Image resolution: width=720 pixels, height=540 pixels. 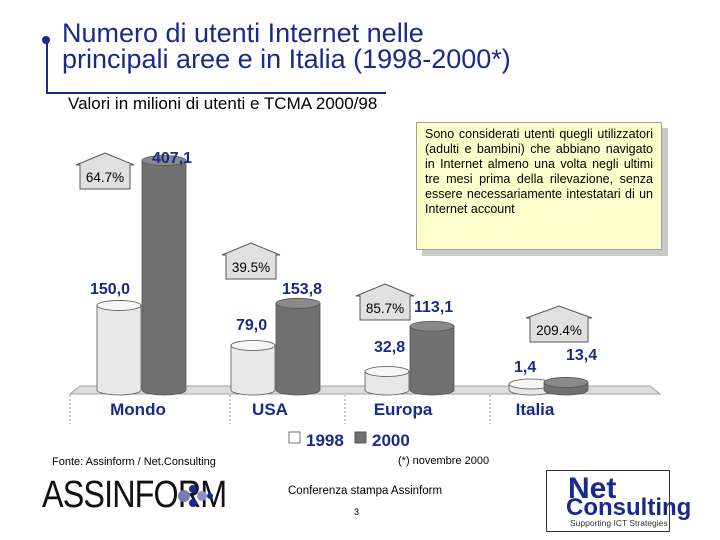 What do you see at coordinates (251, 267) in the screenshot?
I see `growth-label-usa: 39.5%` at bounding box center [251, 267].